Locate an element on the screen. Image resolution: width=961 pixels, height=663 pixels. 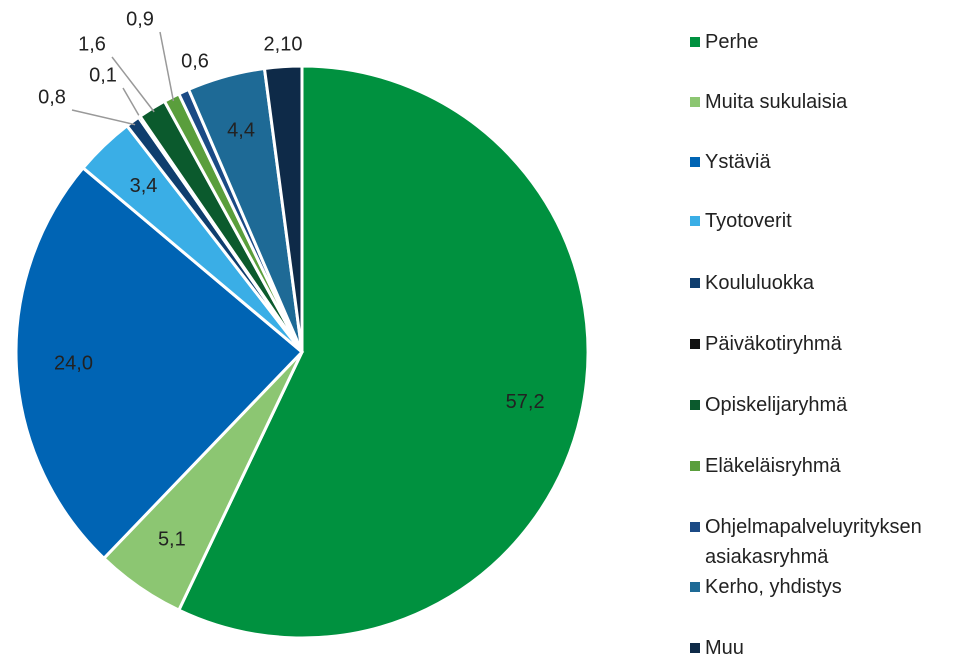
legend-item: Perhe is located at coordinates (824, 42).